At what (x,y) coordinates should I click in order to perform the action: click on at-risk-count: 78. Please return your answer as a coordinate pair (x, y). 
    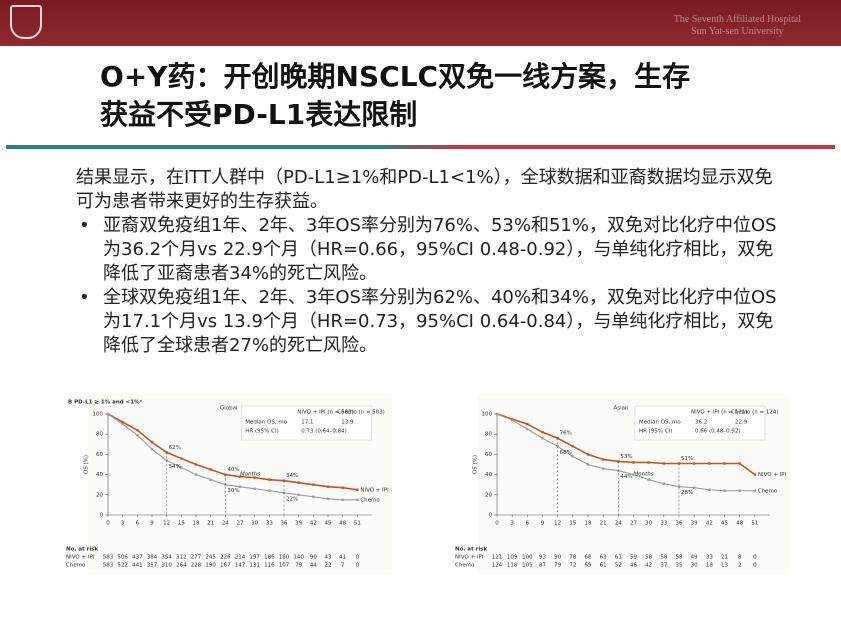
    Looking at the image, I should click on (572, 558).